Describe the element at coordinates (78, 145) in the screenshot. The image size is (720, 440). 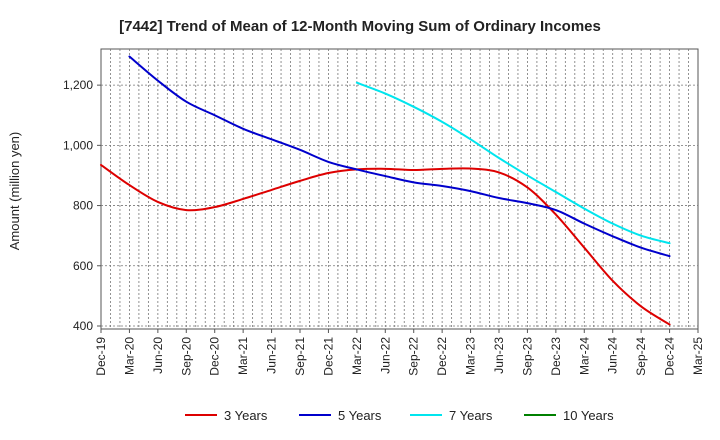
I see `y-tick-label: 1,000` at that location.